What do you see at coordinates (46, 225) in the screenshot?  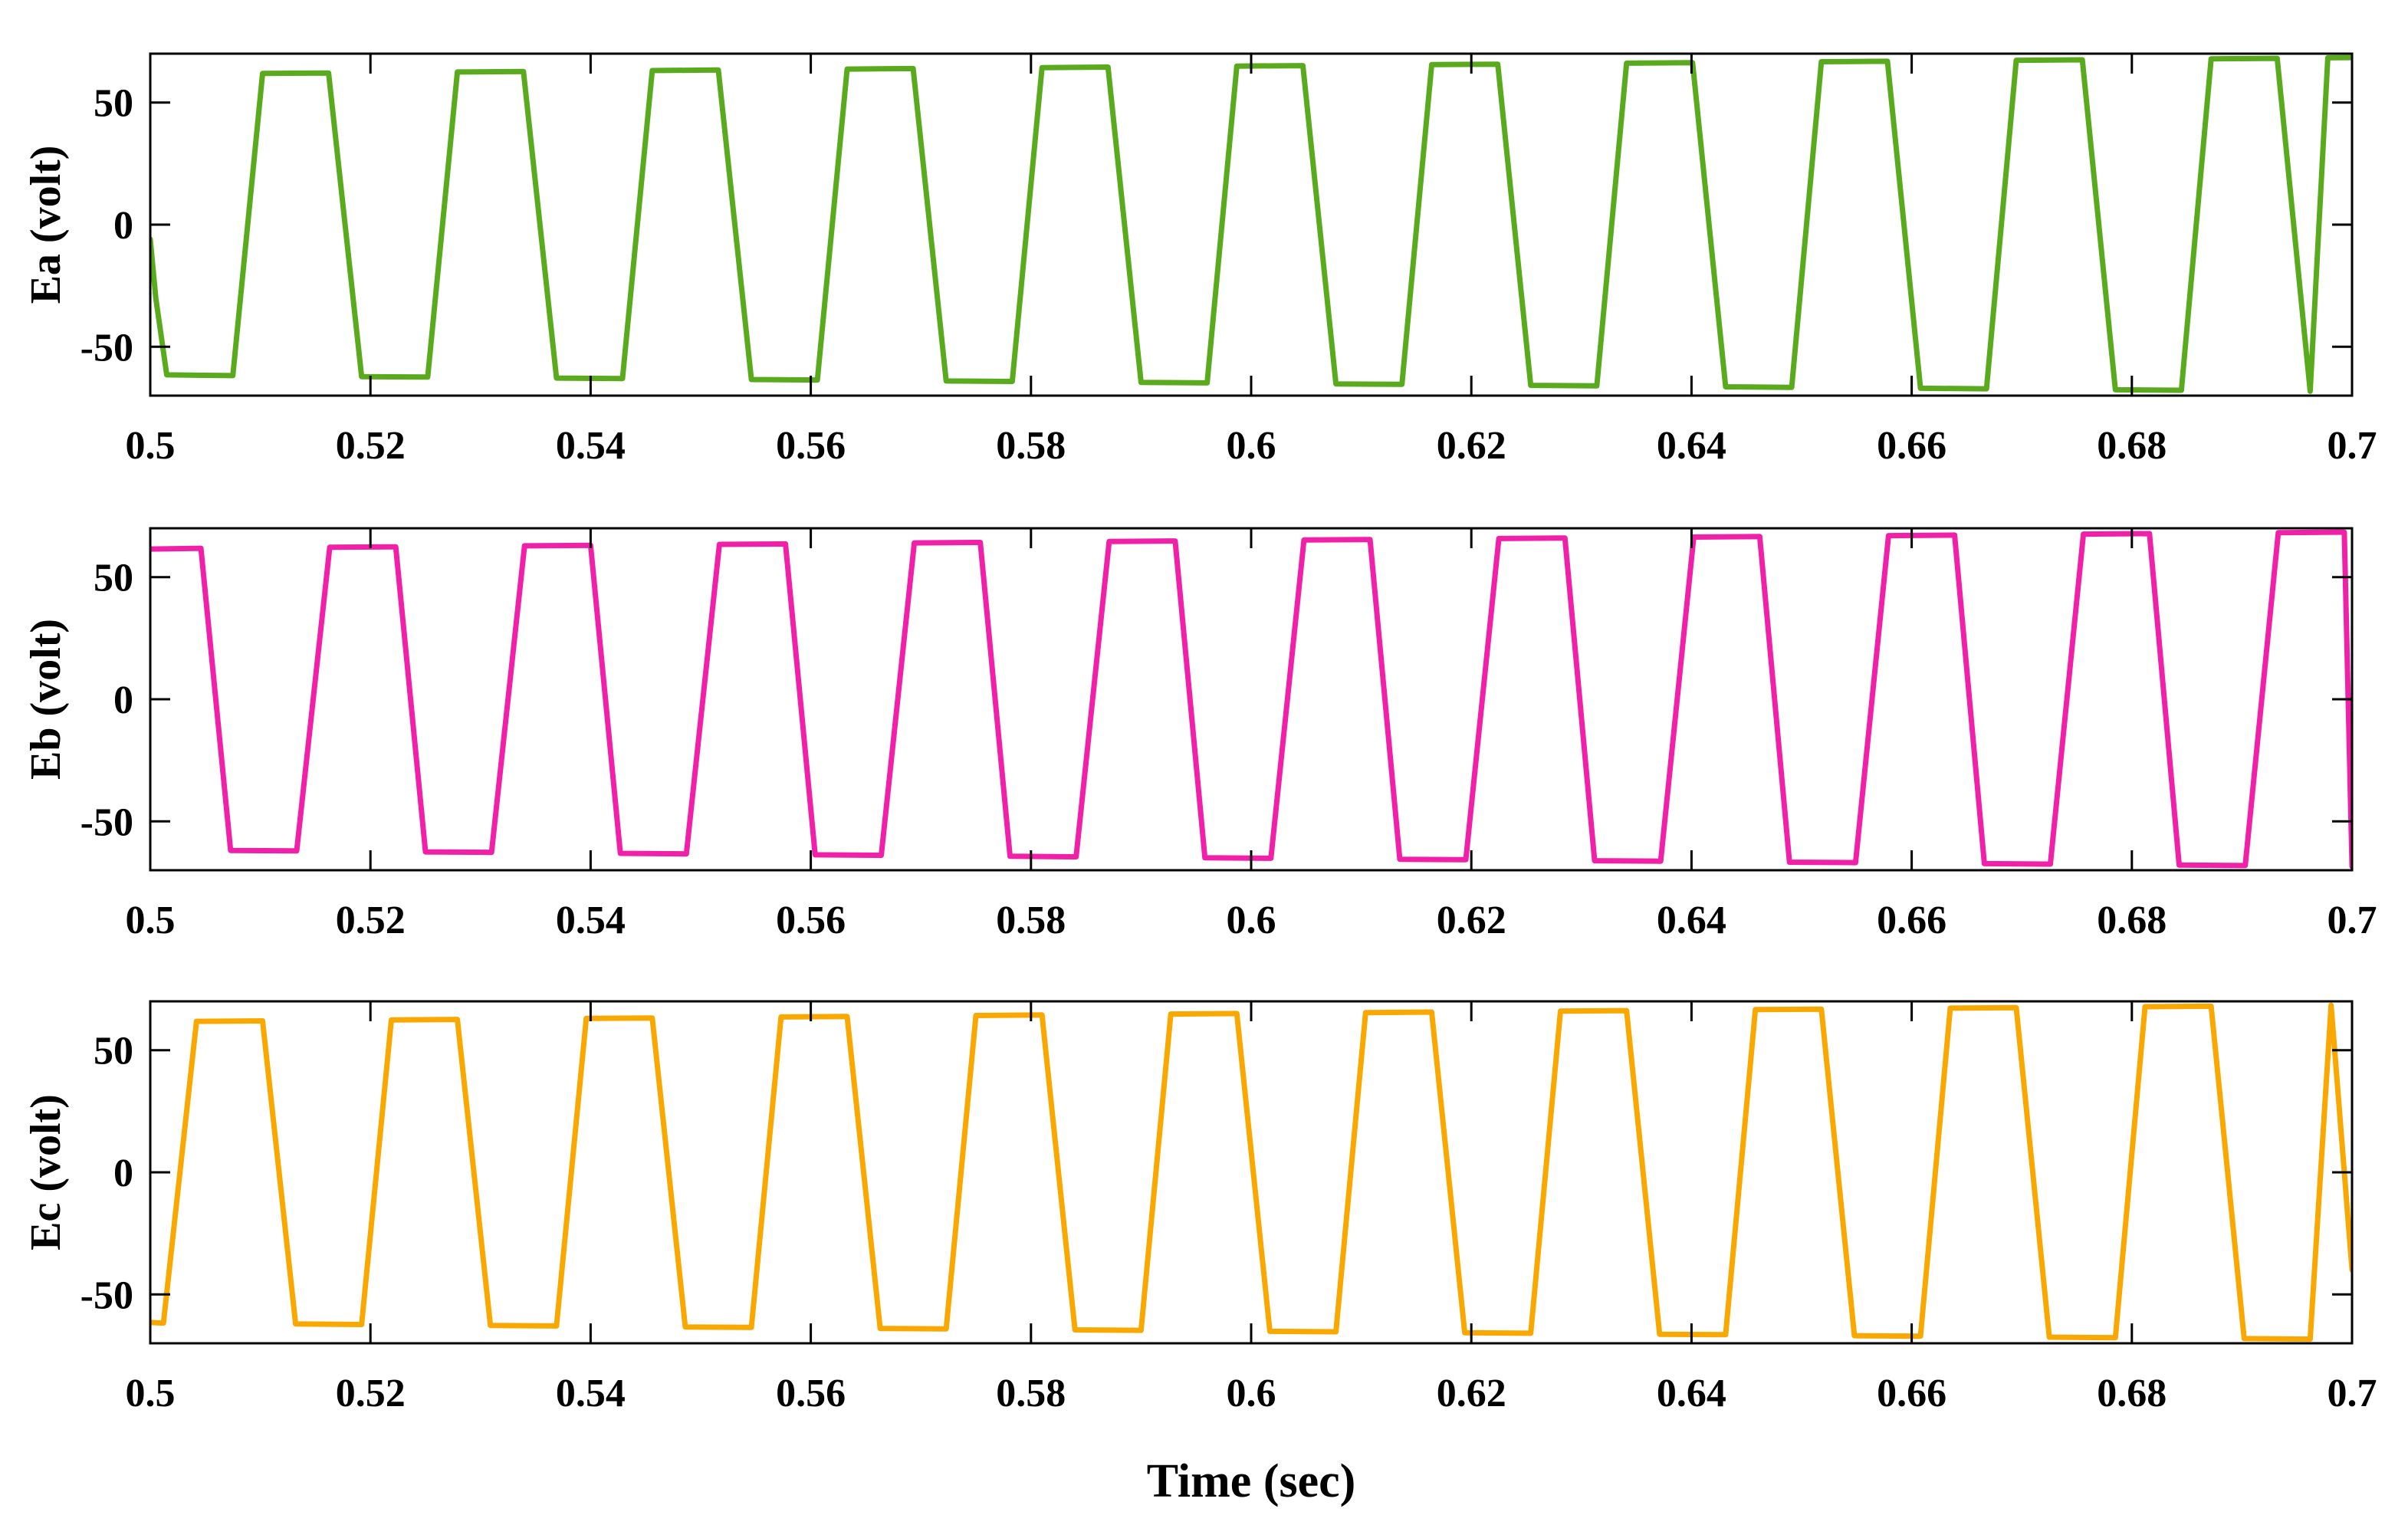 I see `y-axis-label: Ea (volt)` at bounding box center [46, 225].